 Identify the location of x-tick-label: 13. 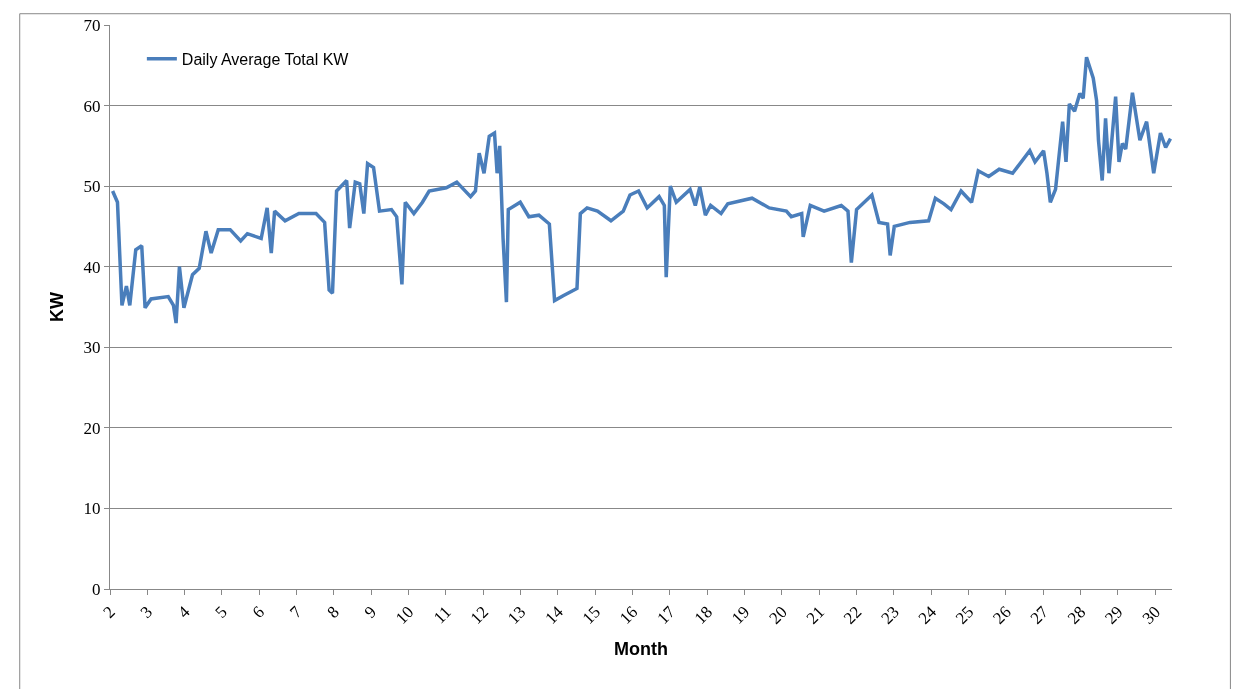
(517, 615).